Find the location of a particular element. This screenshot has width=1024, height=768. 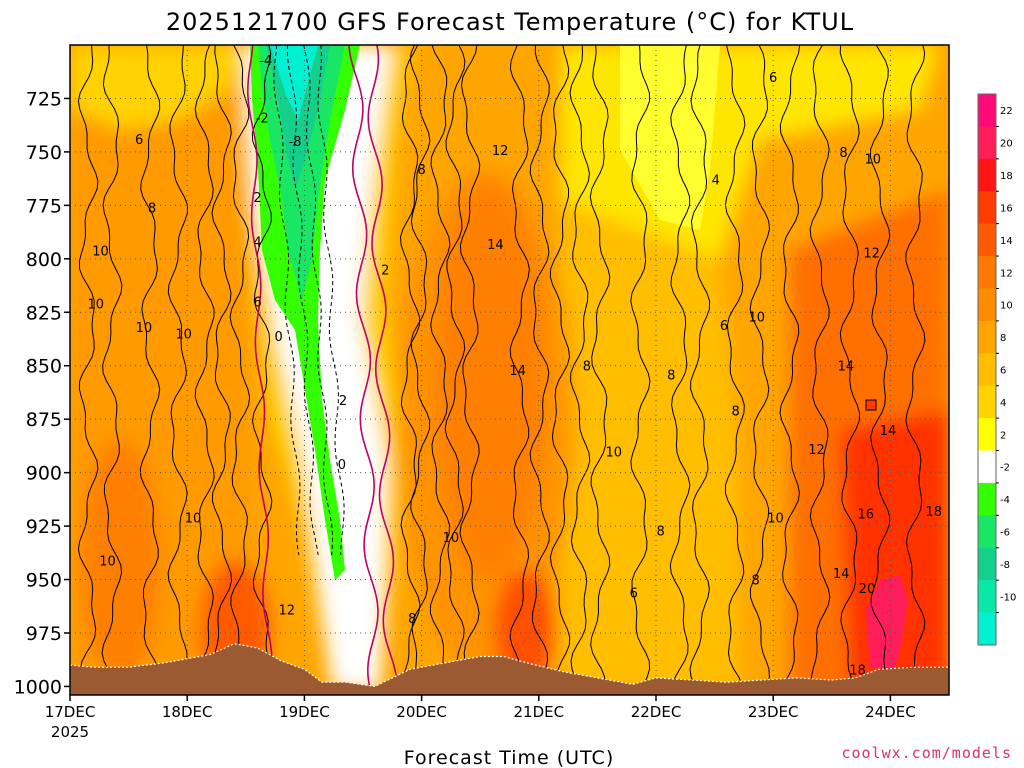

y-axis: 725 750 775 800 825 850 875 900 925 950 975 1000 is located at coordinates (42, 393).